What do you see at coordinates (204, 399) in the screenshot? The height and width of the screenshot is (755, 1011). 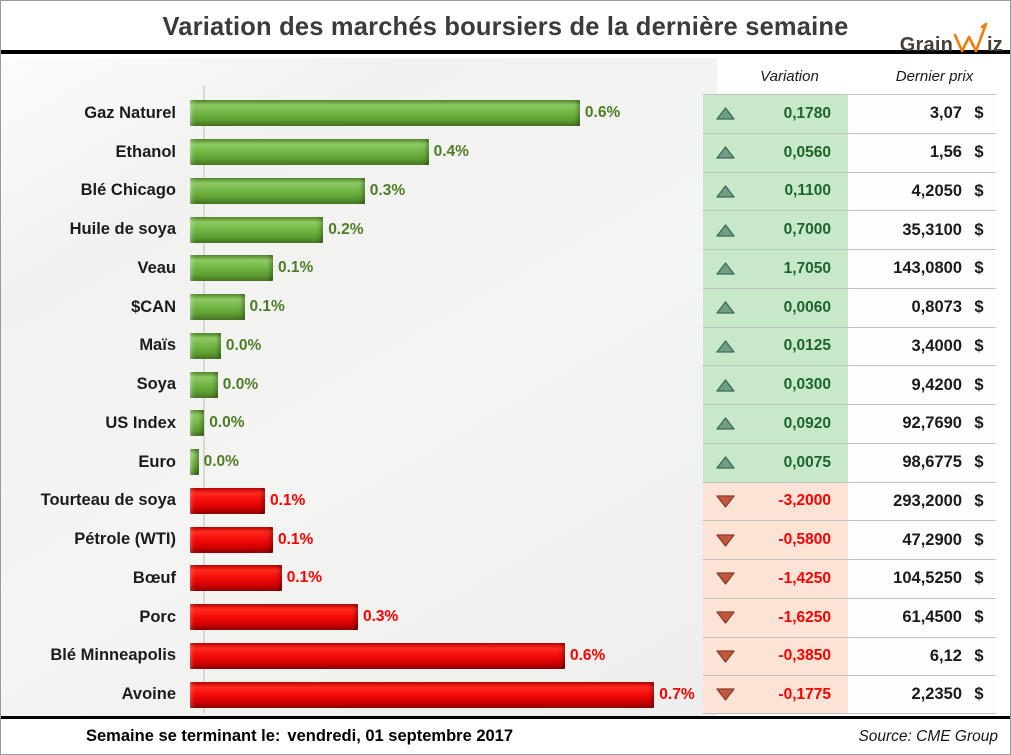 I see `chart-baseline` at bounding box center [204, 399].